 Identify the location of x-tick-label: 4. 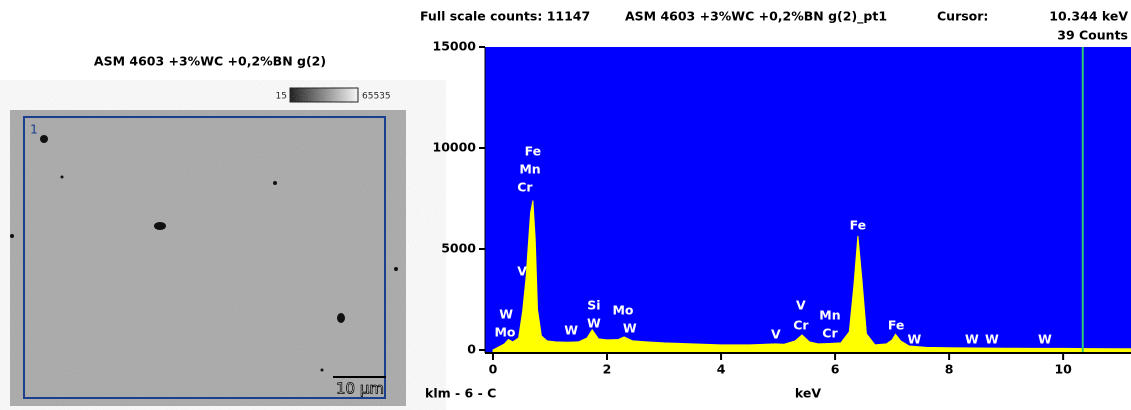
(721, 369).